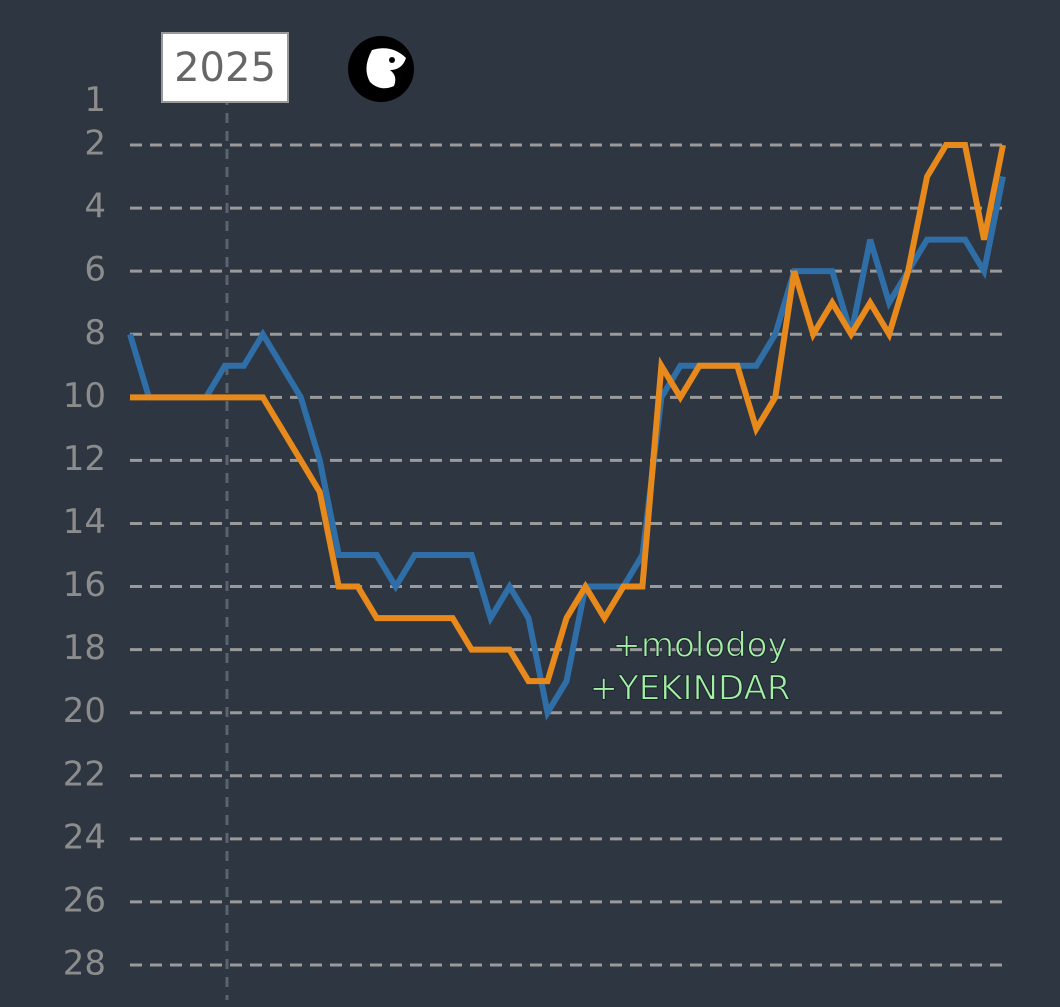 This screenshot has height=1007, width=1060. What do you see at coordinates (381, 69) in the screenshot?
I see `team-logo` at bounding box center [381, 69].